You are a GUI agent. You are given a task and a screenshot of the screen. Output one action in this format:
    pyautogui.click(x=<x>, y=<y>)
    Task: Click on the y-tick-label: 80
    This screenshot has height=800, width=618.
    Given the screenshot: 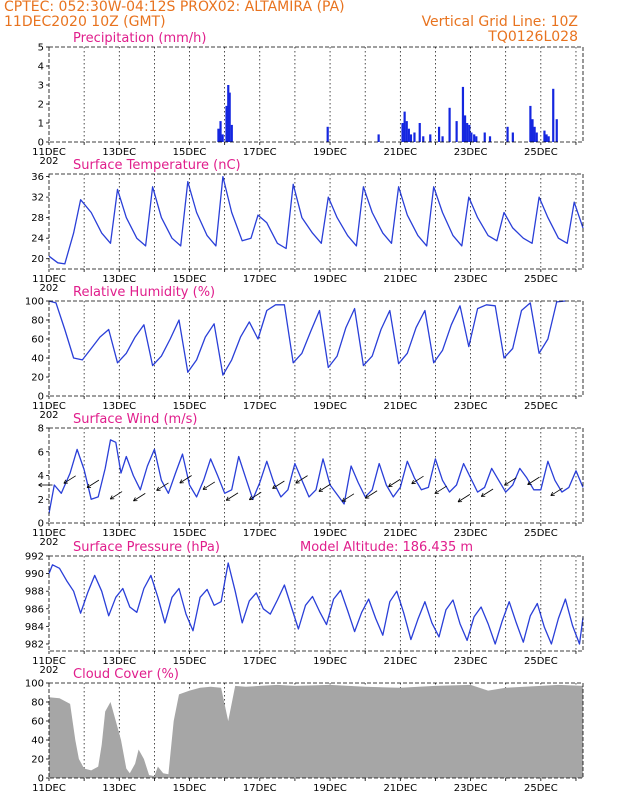 What is the action you would take?
    pyautogui.click(x=37, y=321)
    